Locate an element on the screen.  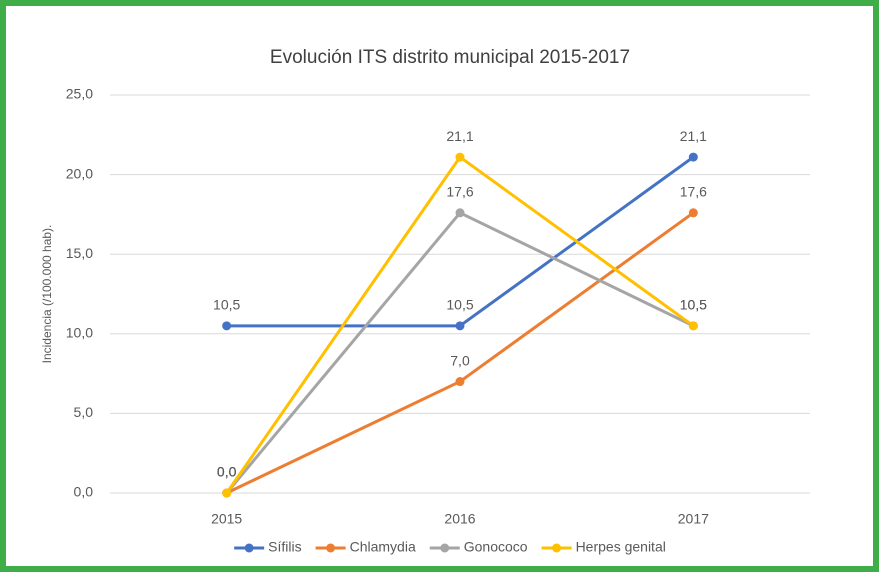
legend-label: Sífilis is located at coordinates (284, 547).